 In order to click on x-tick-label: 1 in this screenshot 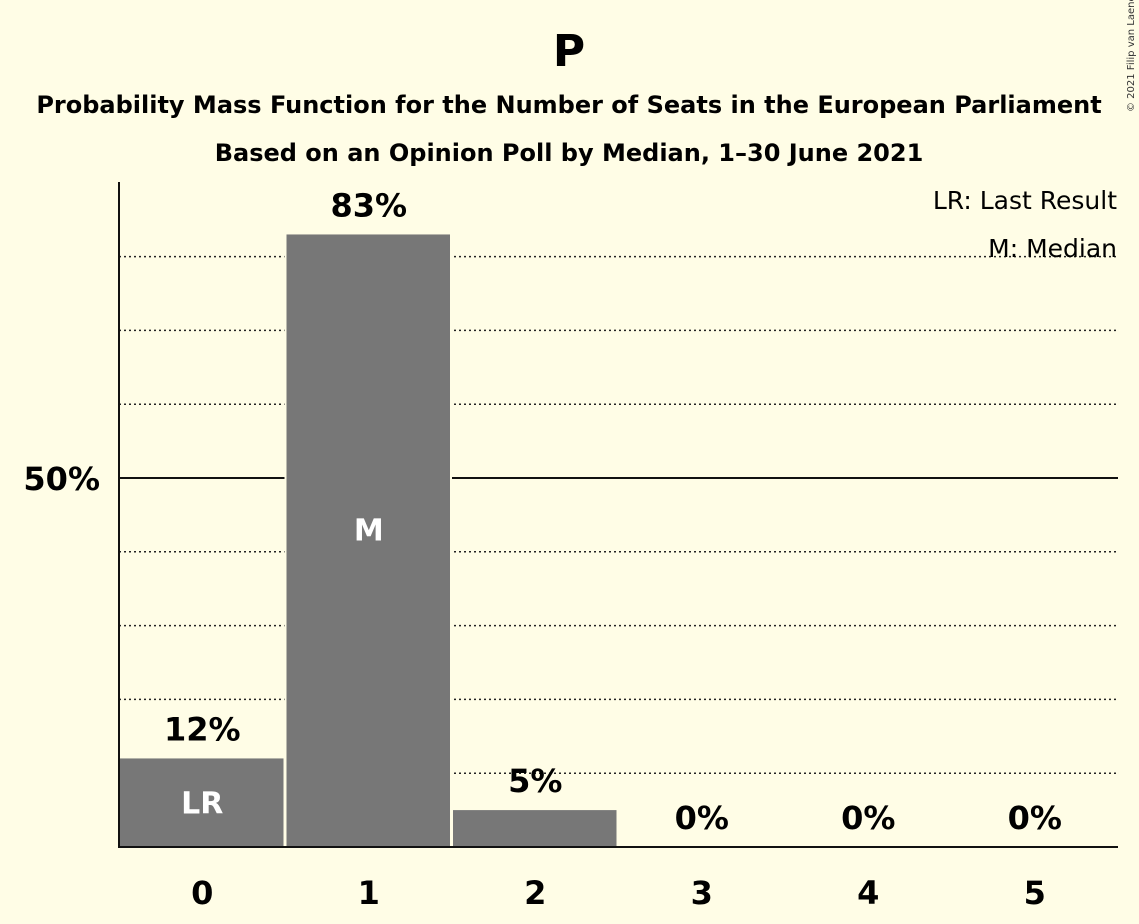, I will do `click(369, 893)`.